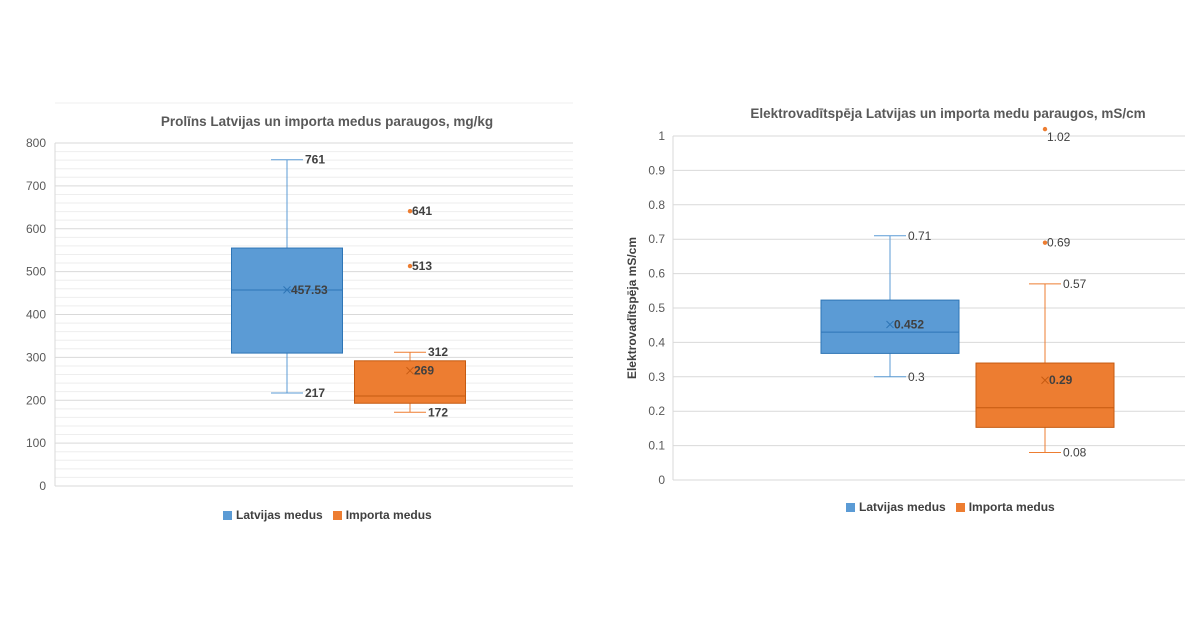 Image resolution: width=1200 pixels, height=628 pixels. I want to click on y-tick-label: 600, so click(36, 229).